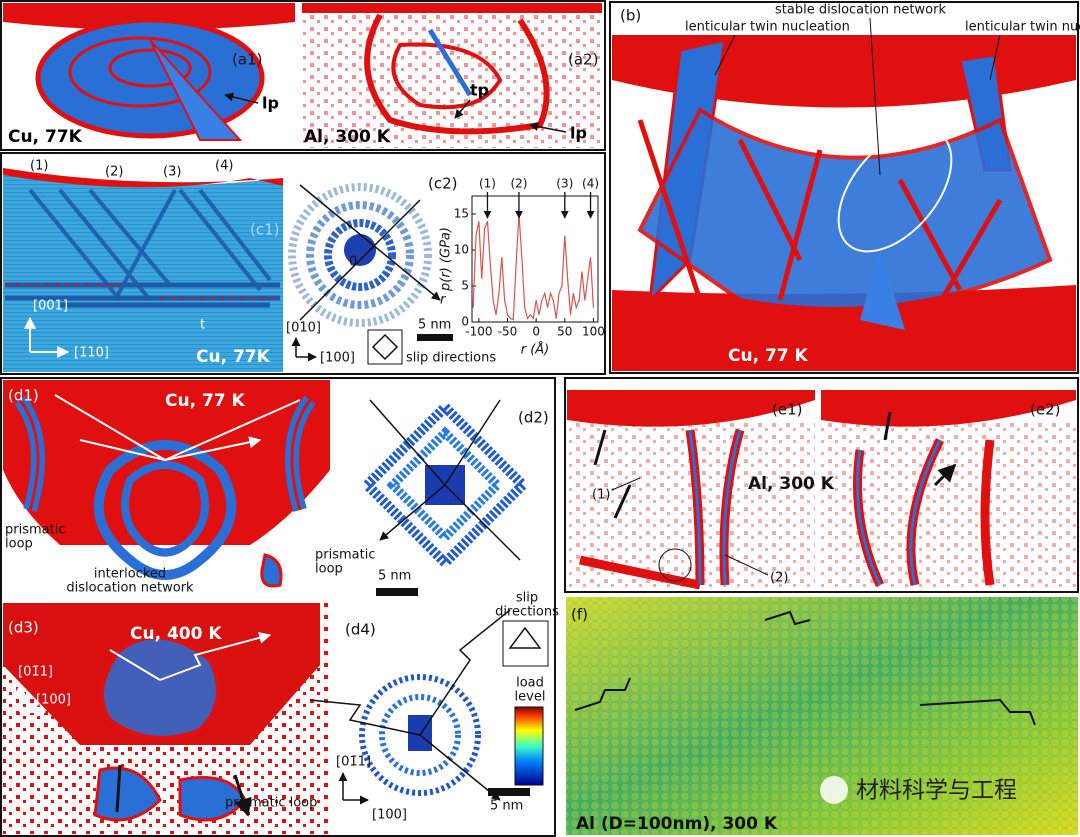 The image size is (1080, 837). What do you see at coordinates (443, 184) in the screenshot?
I see `panel-label: (c2)` at bounding box center [443, 184].